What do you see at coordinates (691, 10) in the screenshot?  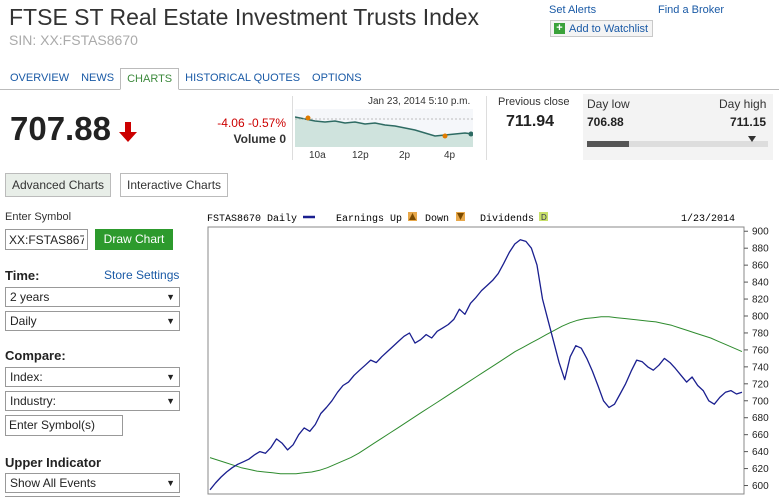 I see `find-broker-link: Find a Broker` at bounding box center [691, 10].